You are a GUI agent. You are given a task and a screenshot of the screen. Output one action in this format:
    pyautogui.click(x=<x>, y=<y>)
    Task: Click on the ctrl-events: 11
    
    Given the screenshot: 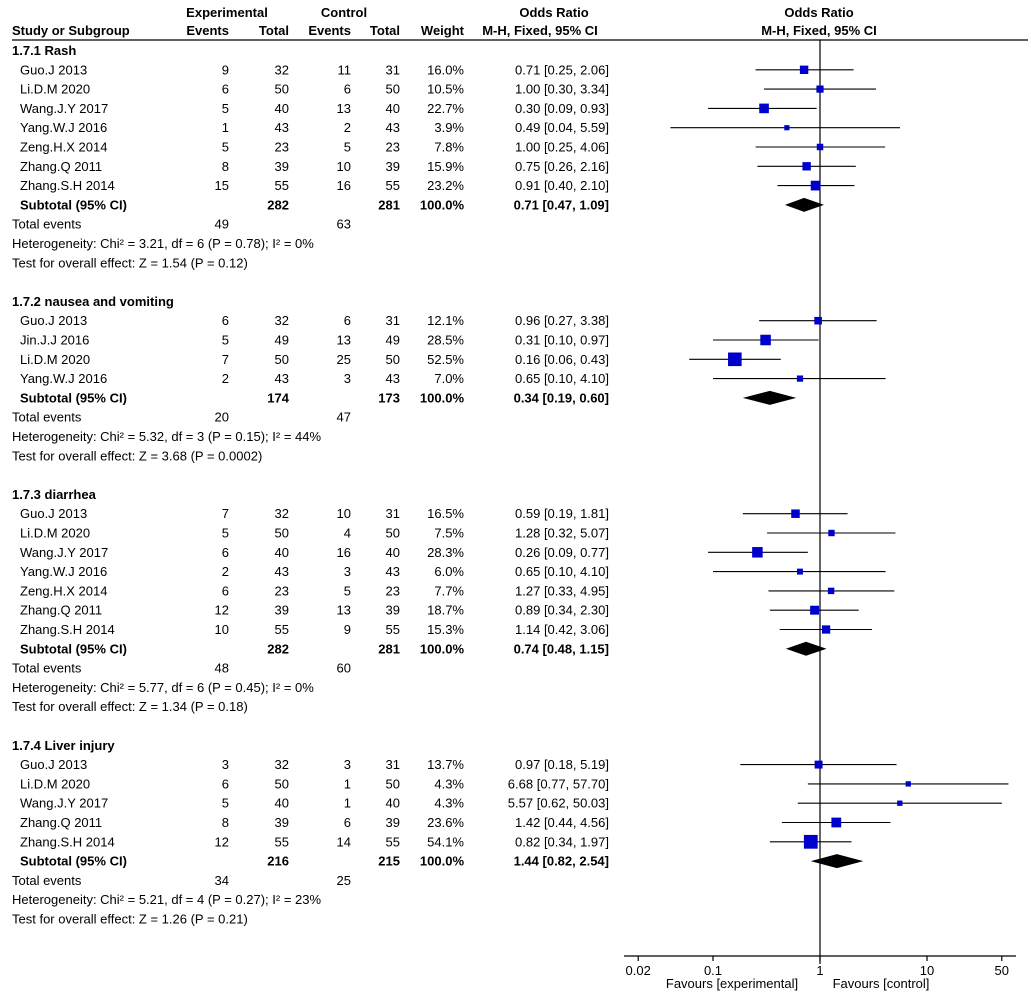 What is the action you would take?
    pyautogui.click(x=345, y=69)
    